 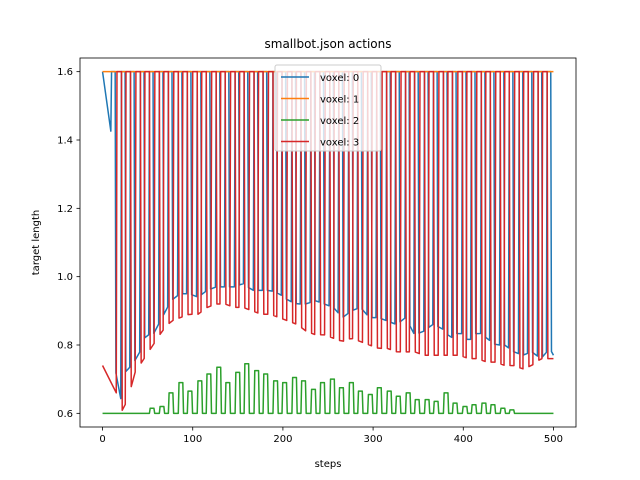 What do you see at coordinates (65, 346) in the screenshot?
I see `y-tick-label: 0.8` at bounding box center [65, 346].